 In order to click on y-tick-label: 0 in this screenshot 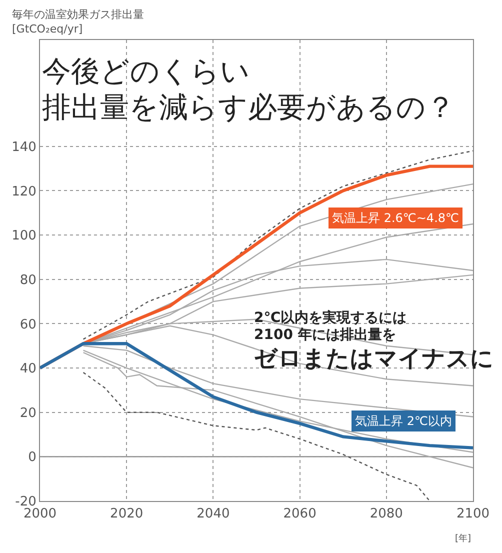, I will do `click(32, 458)`.